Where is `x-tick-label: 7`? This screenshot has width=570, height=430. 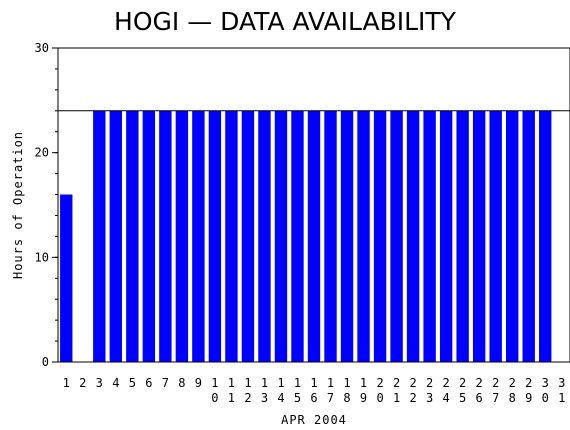
x-tick-label: 7 is located at coordinates (165, 383).